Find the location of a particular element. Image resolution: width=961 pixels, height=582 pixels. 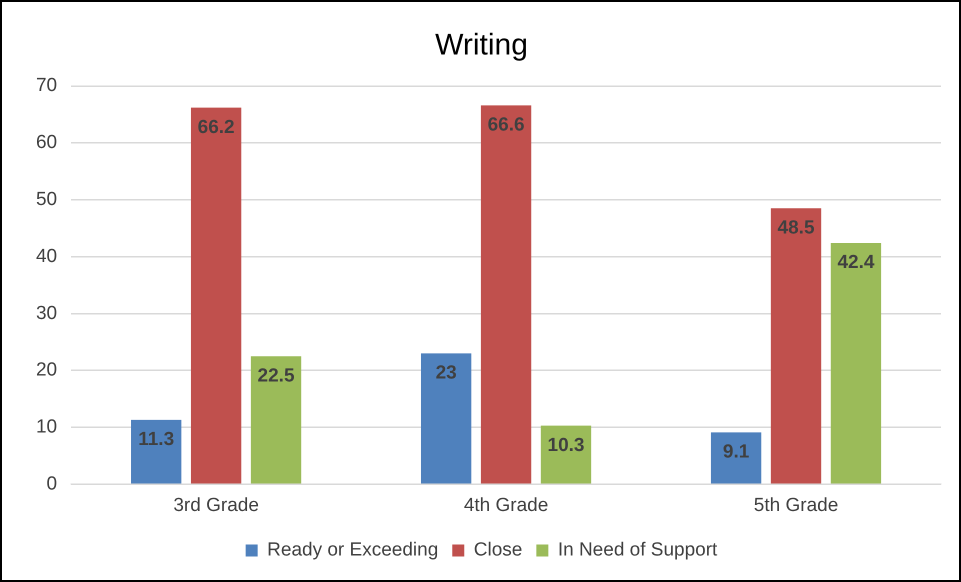

data-label: 48.5 is located at coordinates (796, 228).